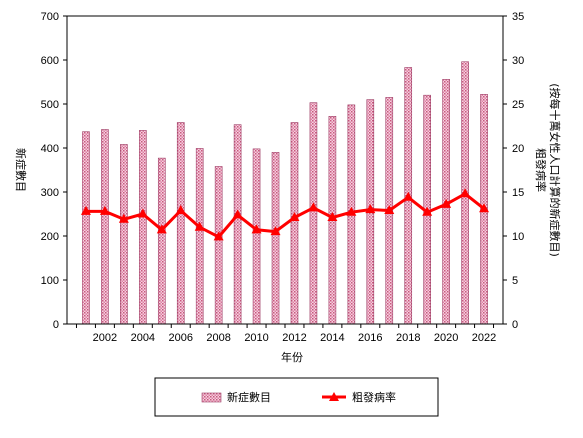 Image resolution: width=583 pixels, height=438 pixels. I want to click on rate-marker-2001, so click(85, 210).